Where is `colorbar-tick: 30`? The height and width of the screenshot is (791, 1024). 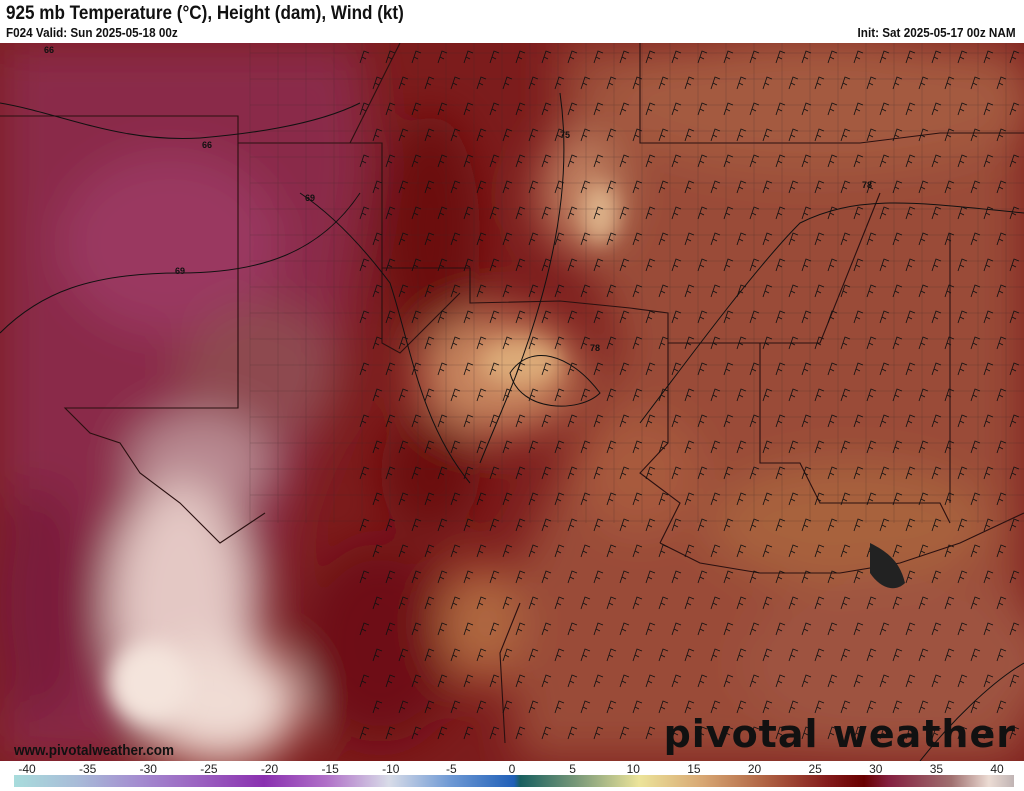 colorbar-tick: 30 is located at coordinates (876, 769).